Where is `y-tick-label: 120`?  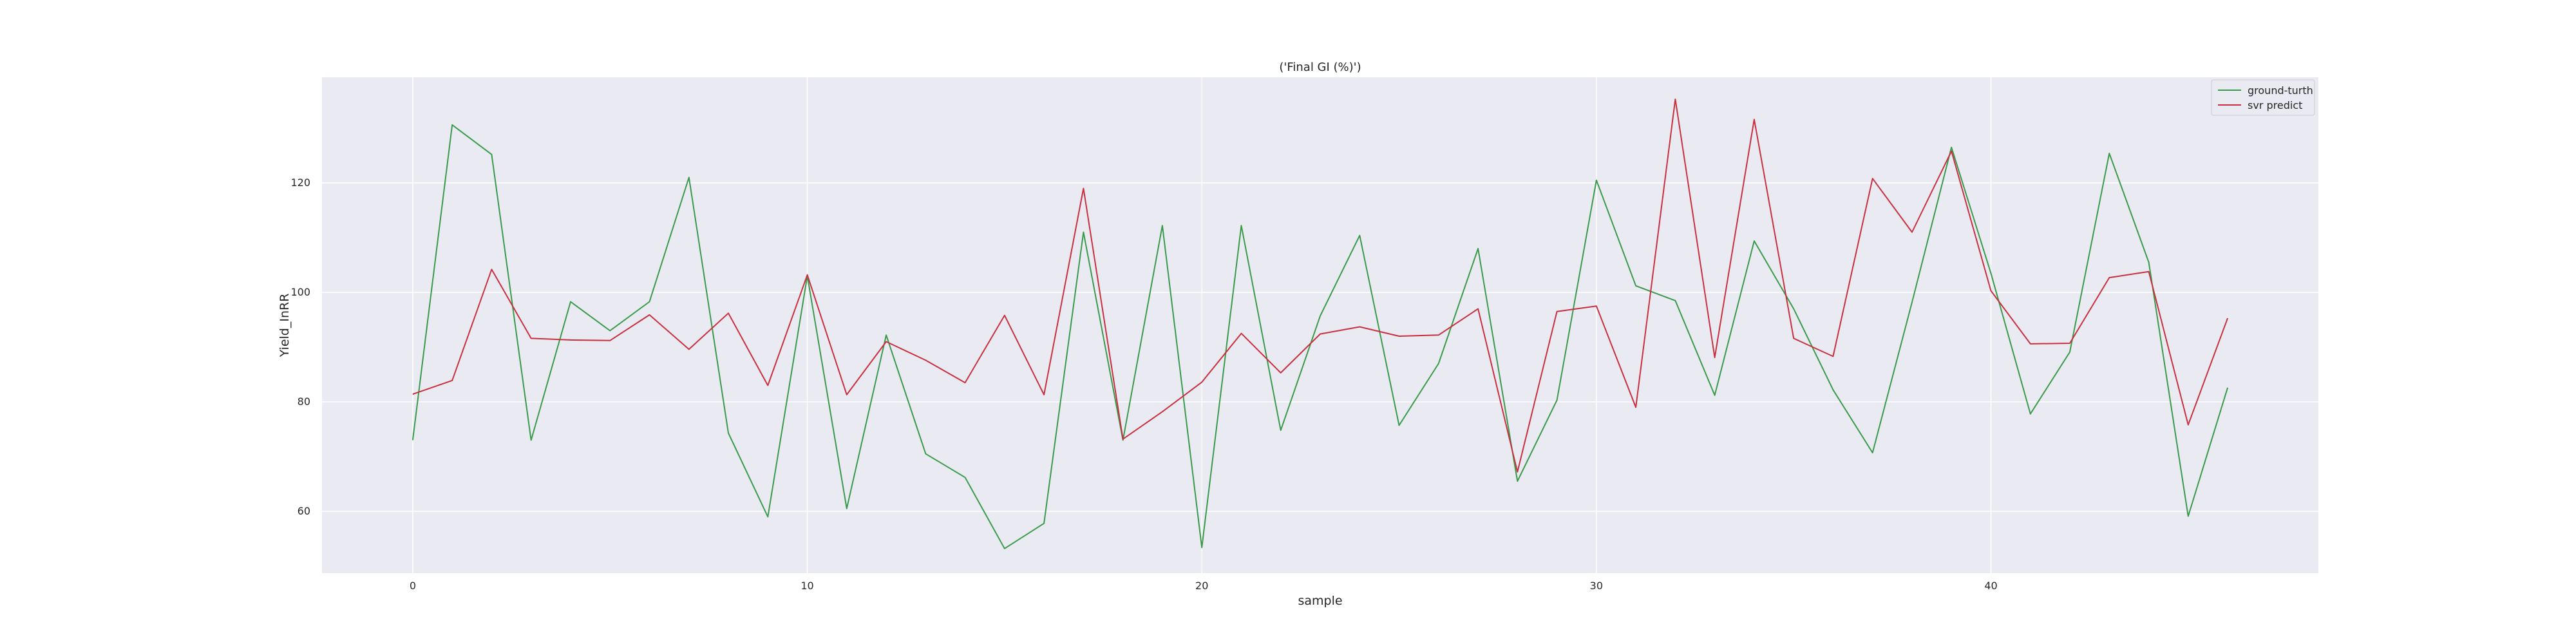
y-tick-label: 120 is located at coordinates (300, 183).